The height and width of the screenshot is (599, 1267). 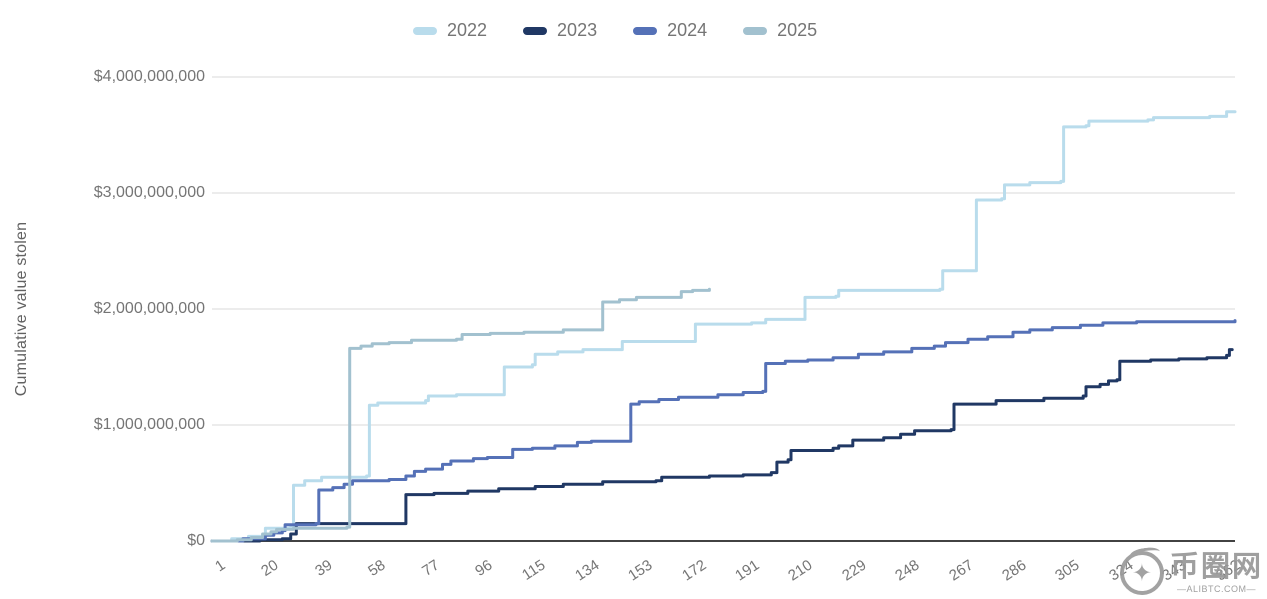 I want to click on watermark: ✦ 币圈网 —ALIBTC.COM—, so click(x=1191, y=572).